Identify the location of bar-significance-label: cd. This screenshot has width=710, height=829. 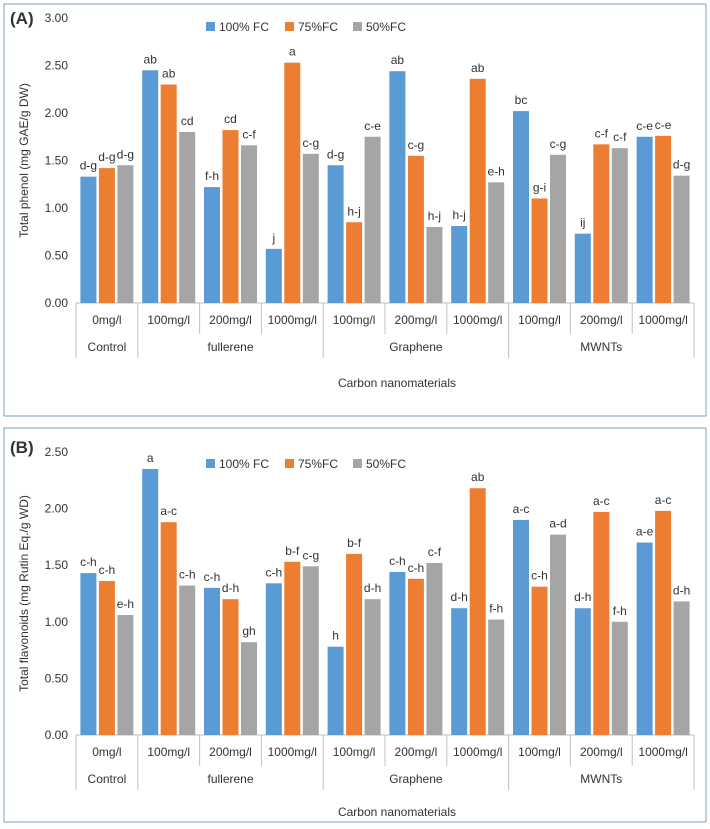
(187, 121).